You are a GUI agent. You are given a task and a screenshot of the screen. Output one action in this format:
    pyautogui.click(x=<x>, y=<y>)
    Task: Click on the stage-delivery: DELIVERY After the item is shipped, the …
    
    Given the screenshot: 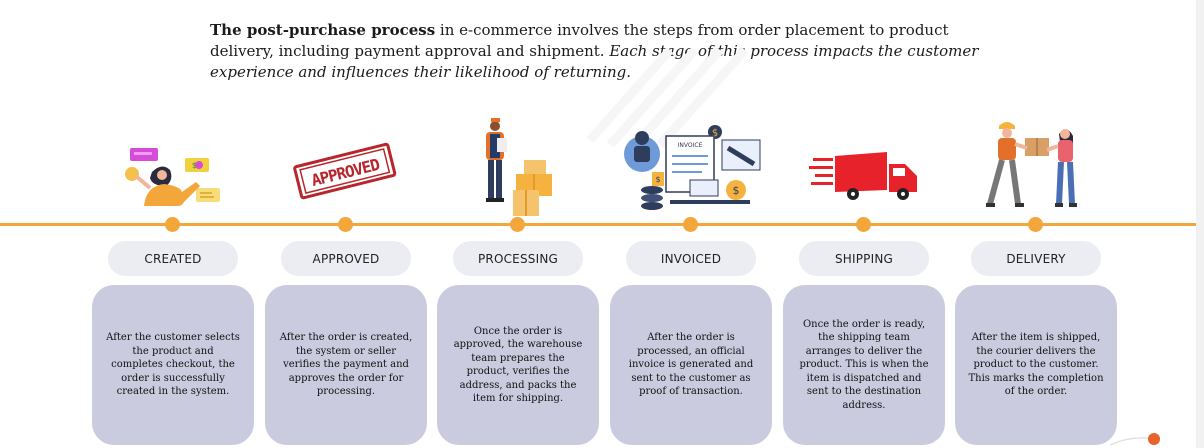 What is the action you would take?
    pyautogui.click(x=1036, y=224)
    